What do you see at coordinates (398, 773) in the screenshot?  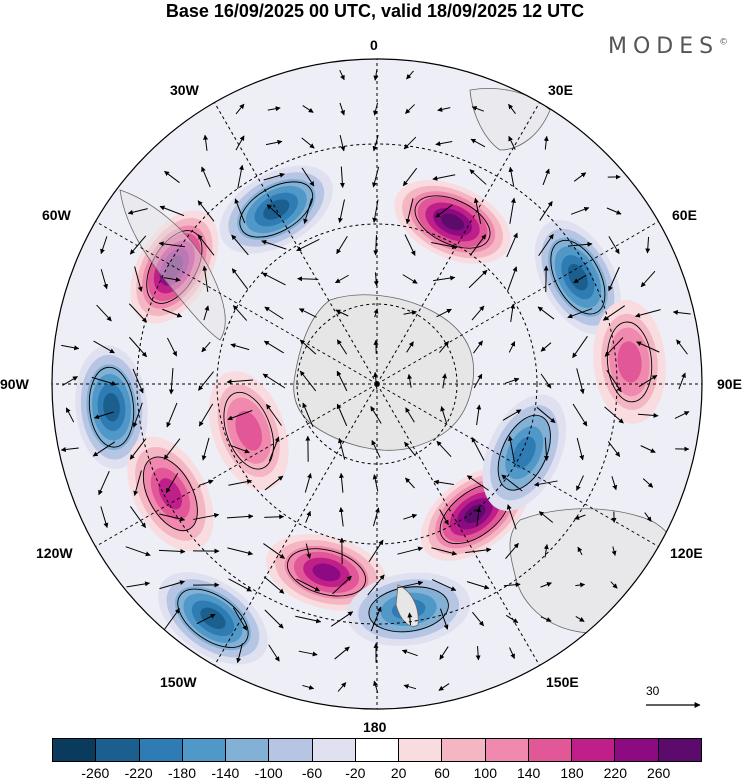 I see `colorbar-tick-label: 20` at bounding box center [398, 773].